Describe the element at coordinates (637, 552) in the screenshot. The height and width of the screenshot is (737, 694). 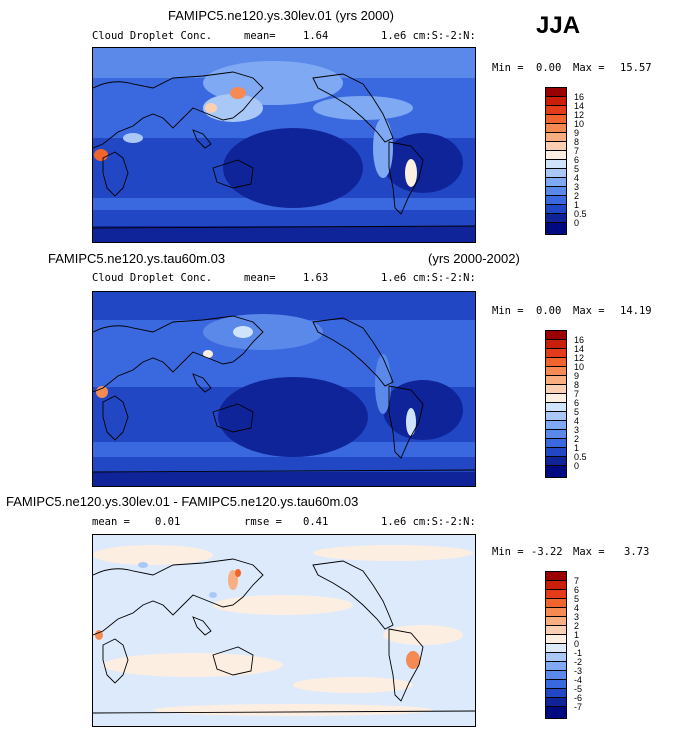
I see `panel-3-max-value: 3.73` at that location.